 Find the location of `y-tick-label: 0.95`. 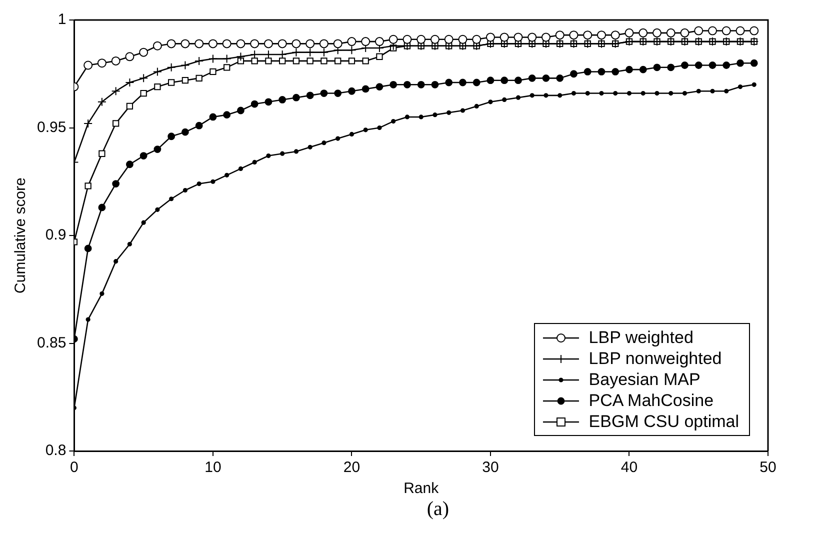

y-tick-label: 0.95 is located at coordinates (51, 127).